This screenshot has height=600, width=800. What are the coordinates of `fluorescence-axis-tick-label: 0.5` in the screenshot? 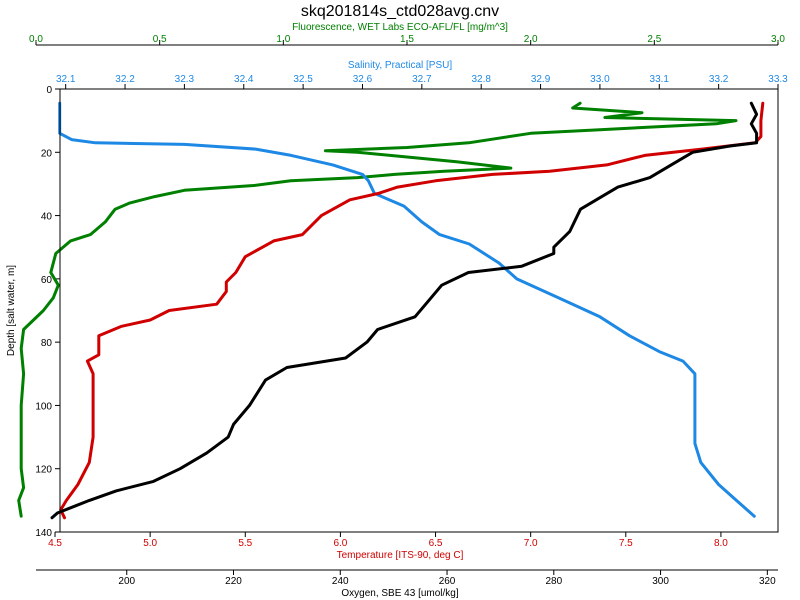 It's located at (160, 39).